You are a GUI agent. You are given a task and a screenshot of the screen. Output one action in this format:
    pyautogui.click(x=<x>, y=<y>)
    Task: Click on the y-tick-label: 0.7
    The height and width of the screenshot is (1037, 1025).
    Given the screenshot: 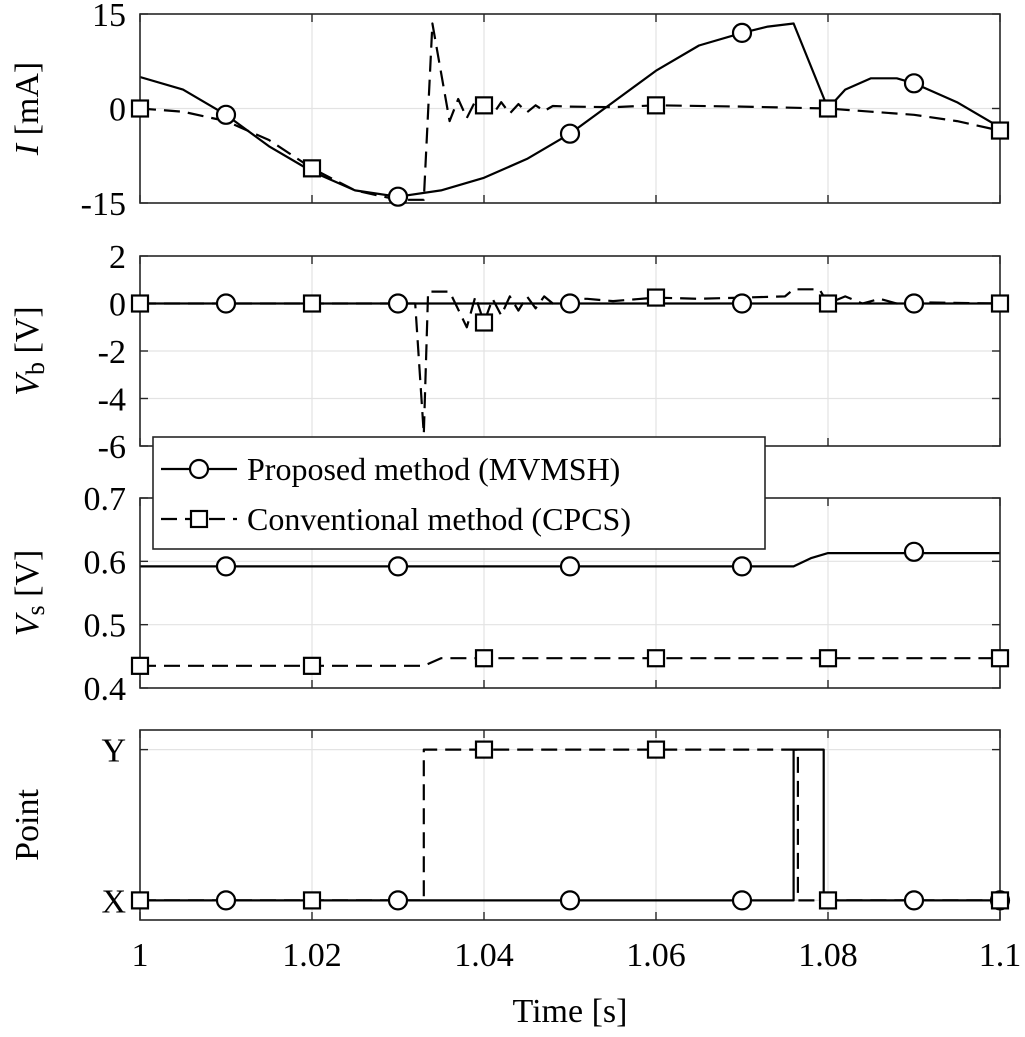 What is the action you would take?
    pyautogui.click(x=105, y=499)
    